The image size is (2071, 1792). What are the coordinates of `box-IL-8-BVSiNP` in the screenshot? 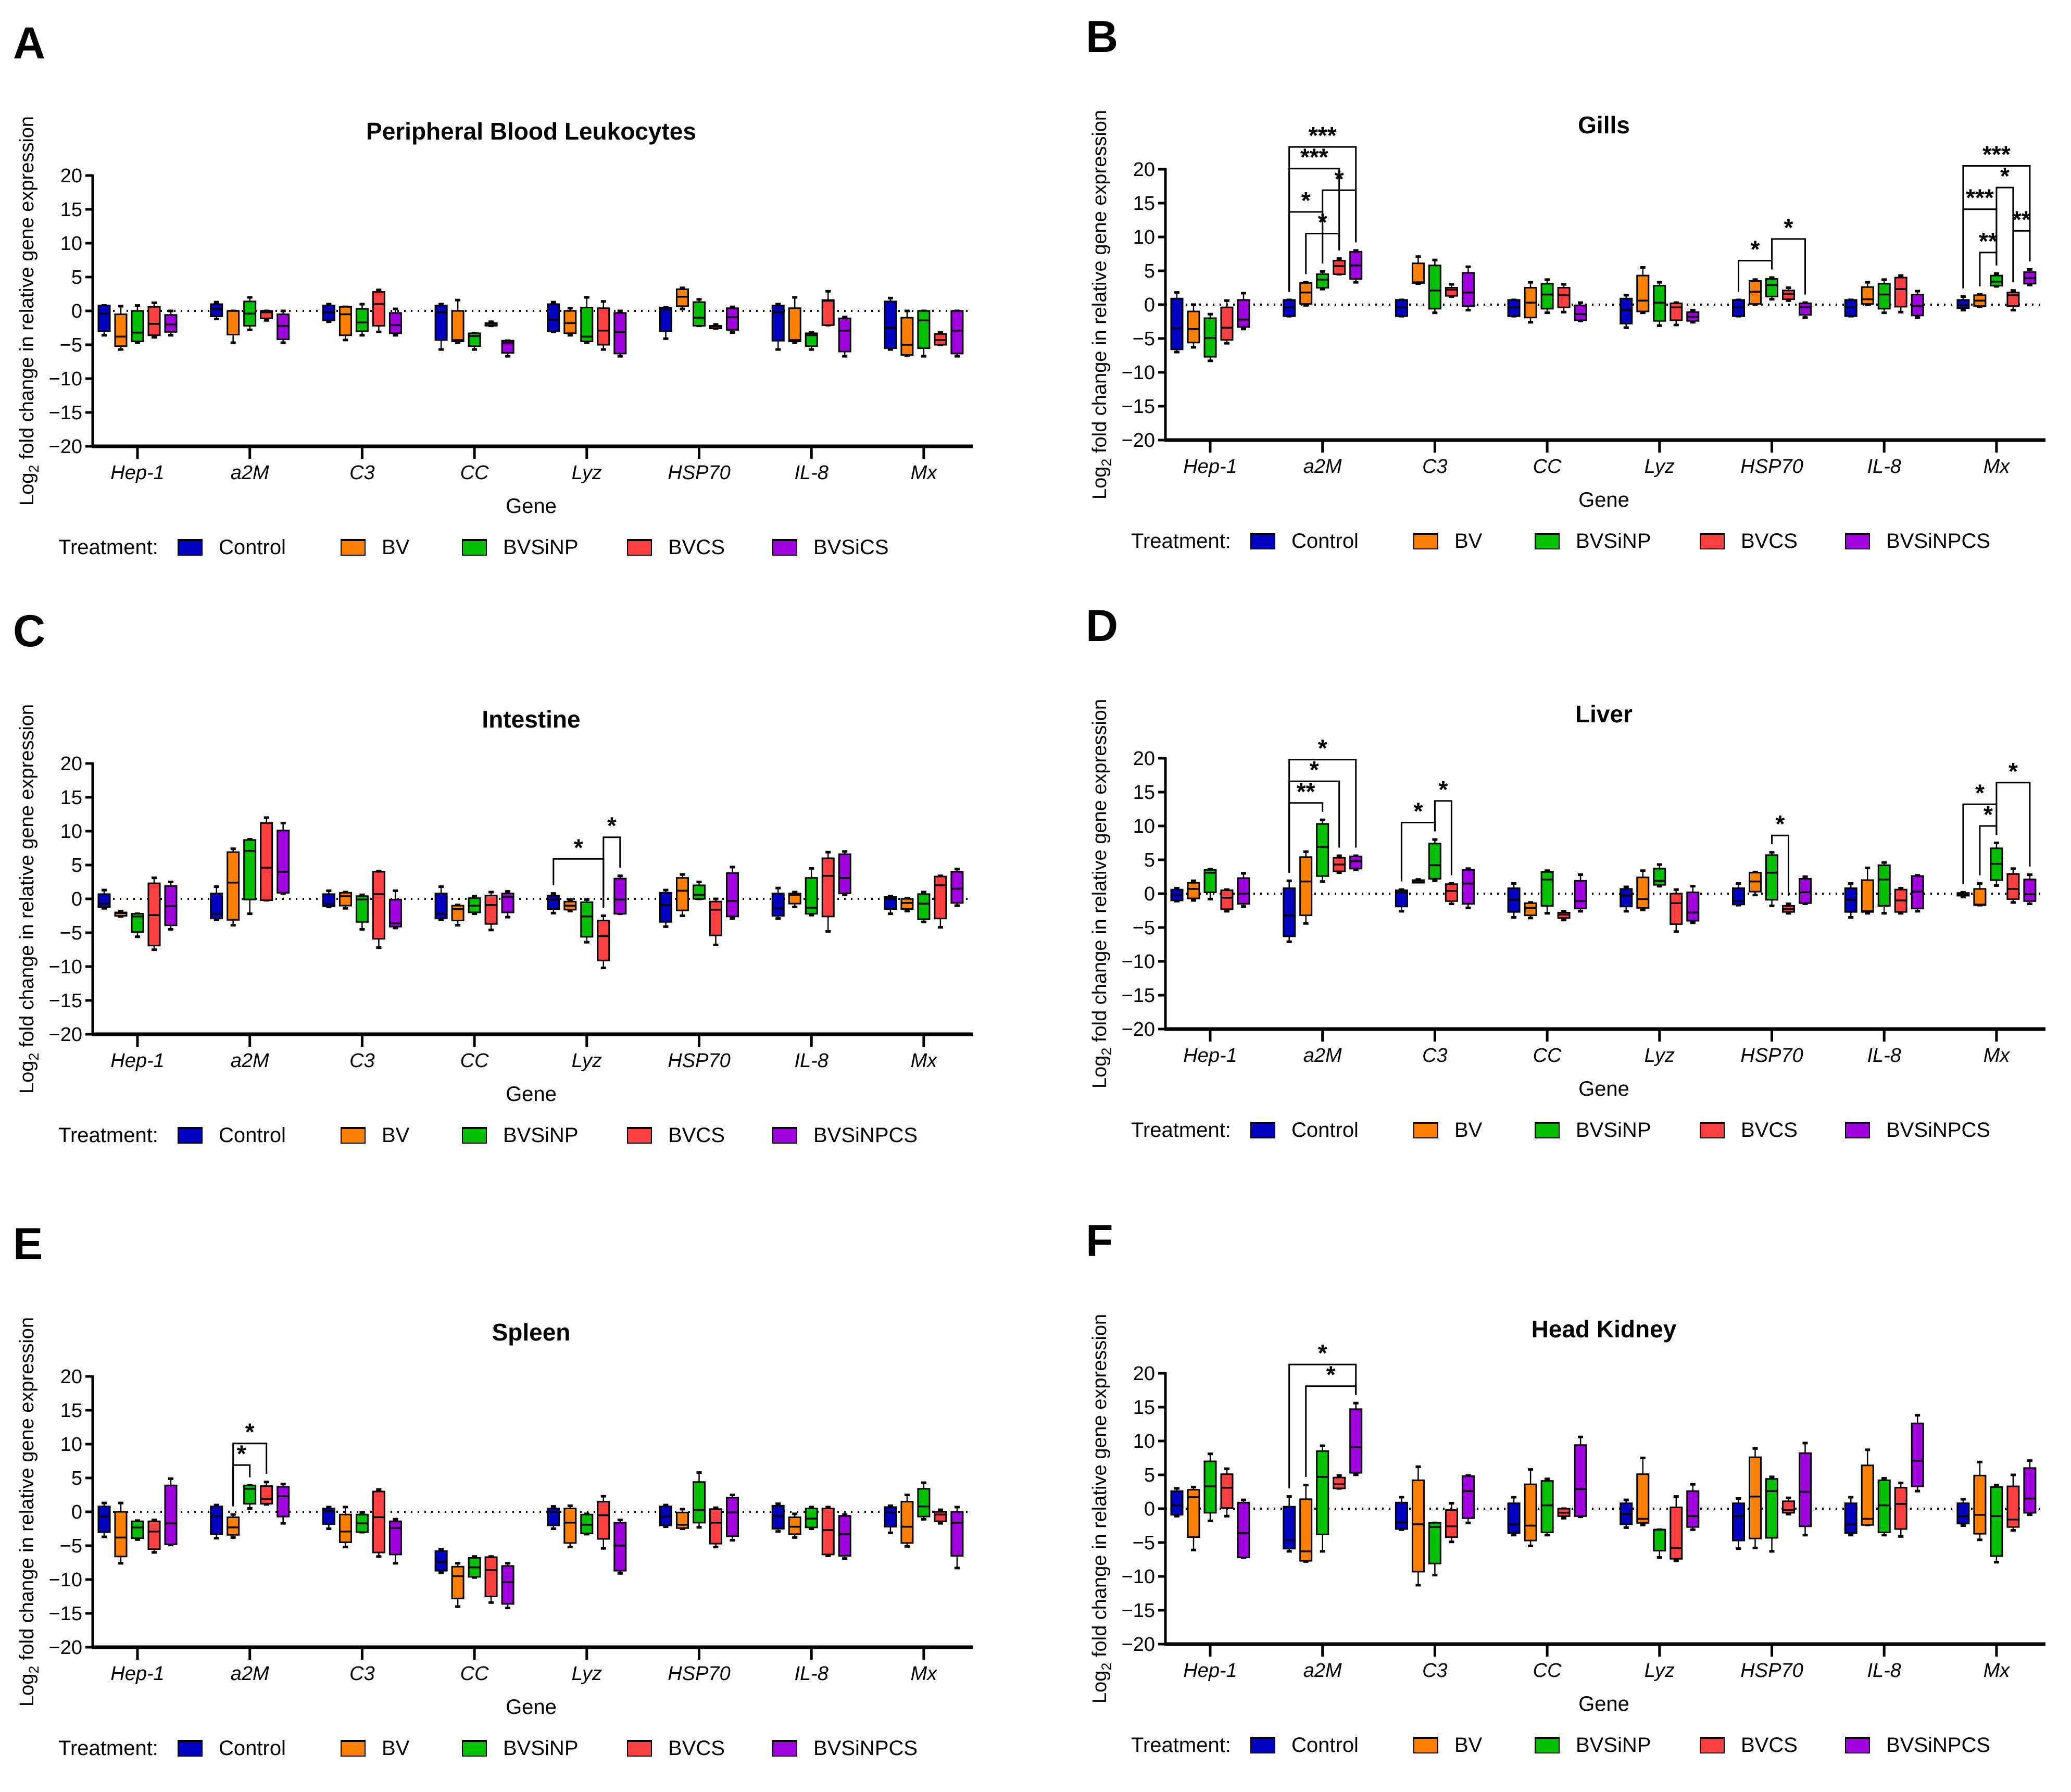 It's located at (811, 892).